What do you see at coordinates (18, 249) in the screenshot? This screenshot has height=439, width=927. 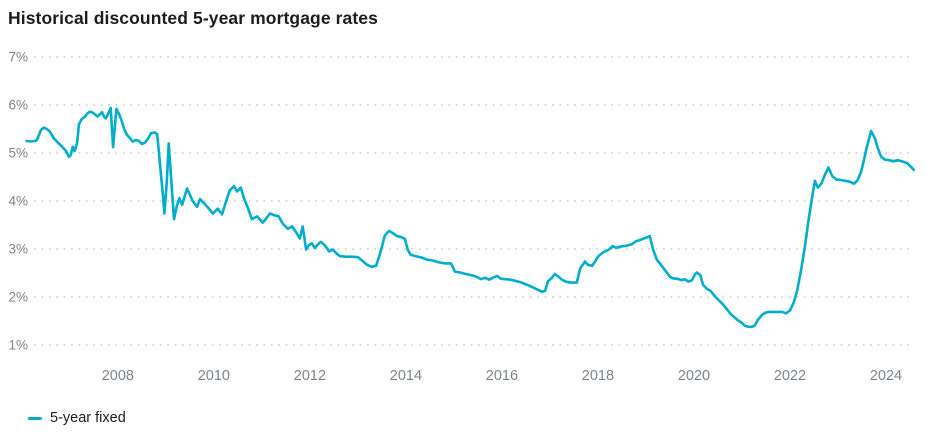 I see `y-tick-label: 3%` at bounding box center [18, 249].